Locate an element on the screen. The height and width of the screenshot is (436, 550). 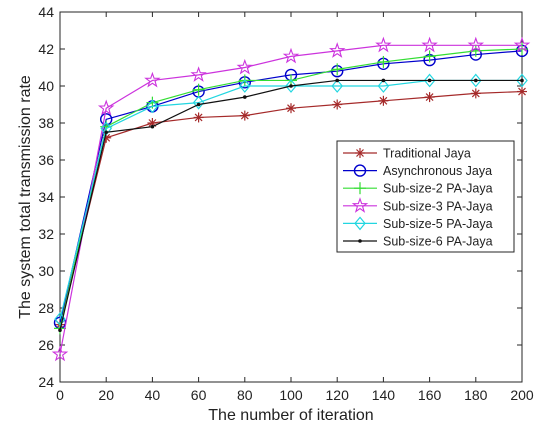
legend-box is located at coordinates (425, 196).